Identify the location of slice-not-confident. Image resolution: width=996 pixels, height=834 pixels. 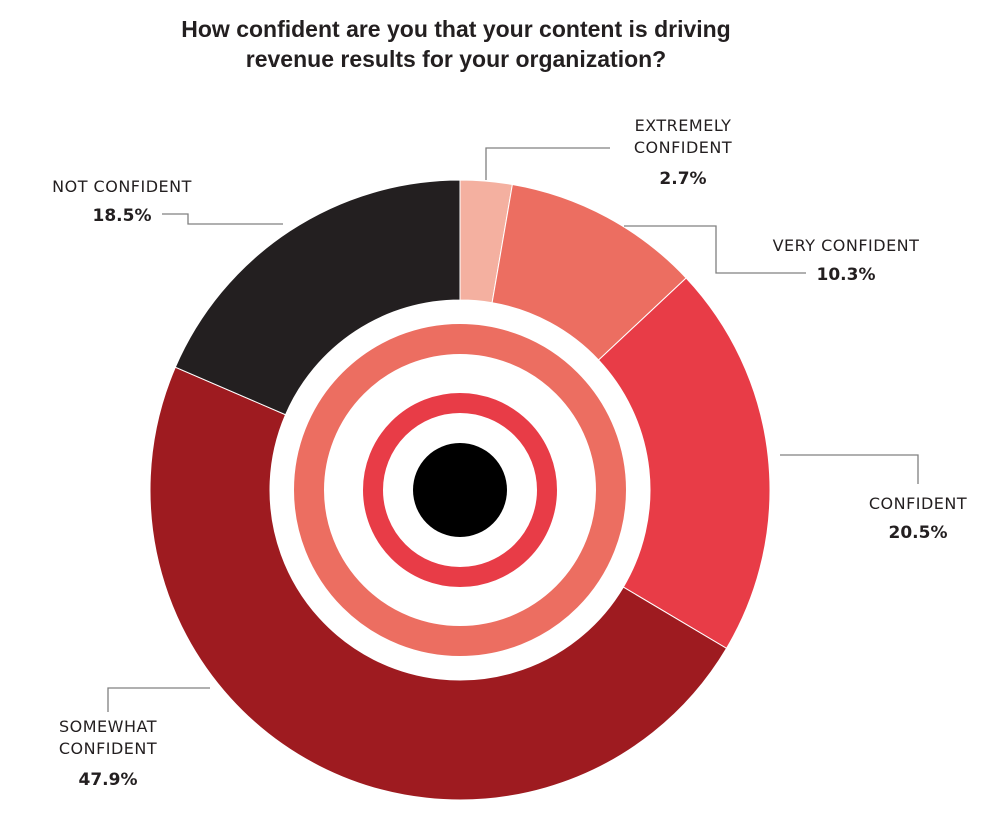
(317, 297).